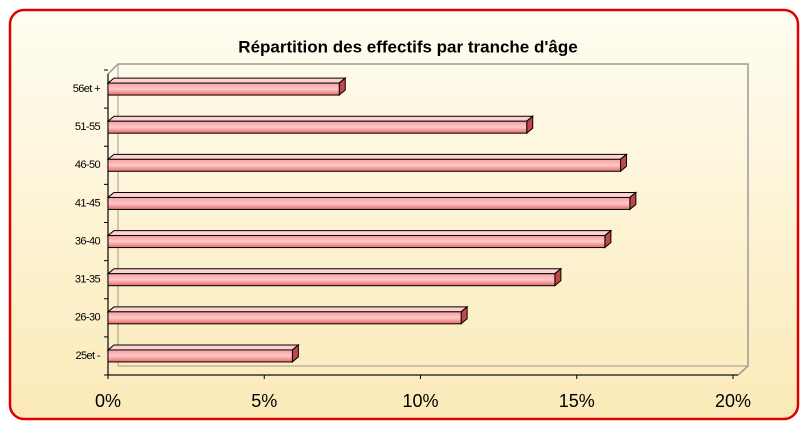 The image size is (802, 421). Describe the element at coordinates (108, 401) in the screenshot. I see `x-tick-label: 0%` at that location.